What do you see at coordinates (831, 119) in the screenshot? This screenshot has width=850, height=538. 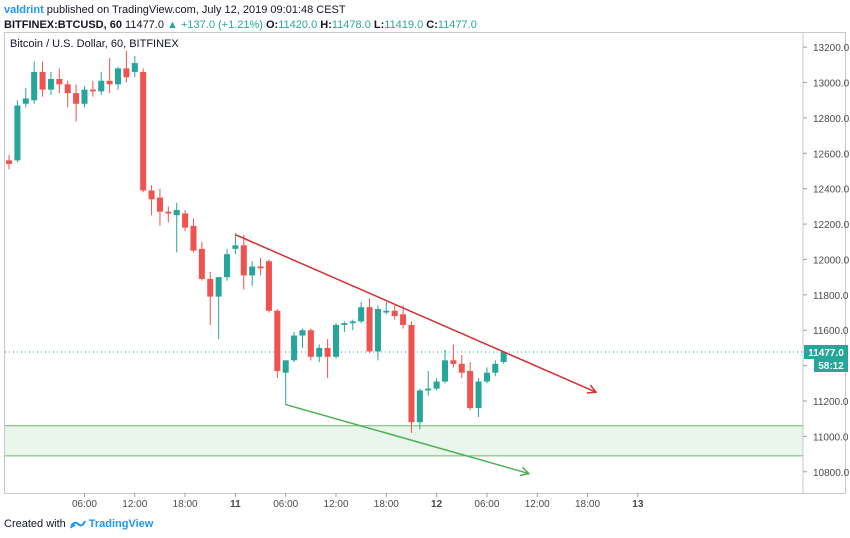 I see `y-tick-label: 12800.0` at bounding box center [831, 119].